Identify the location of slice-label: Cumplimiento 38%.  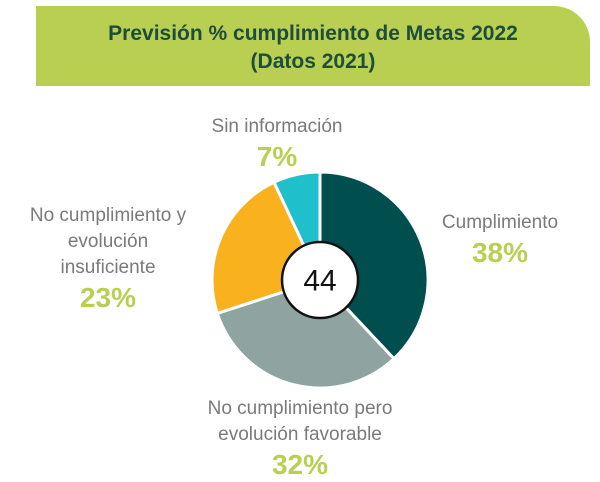
(500, 240).